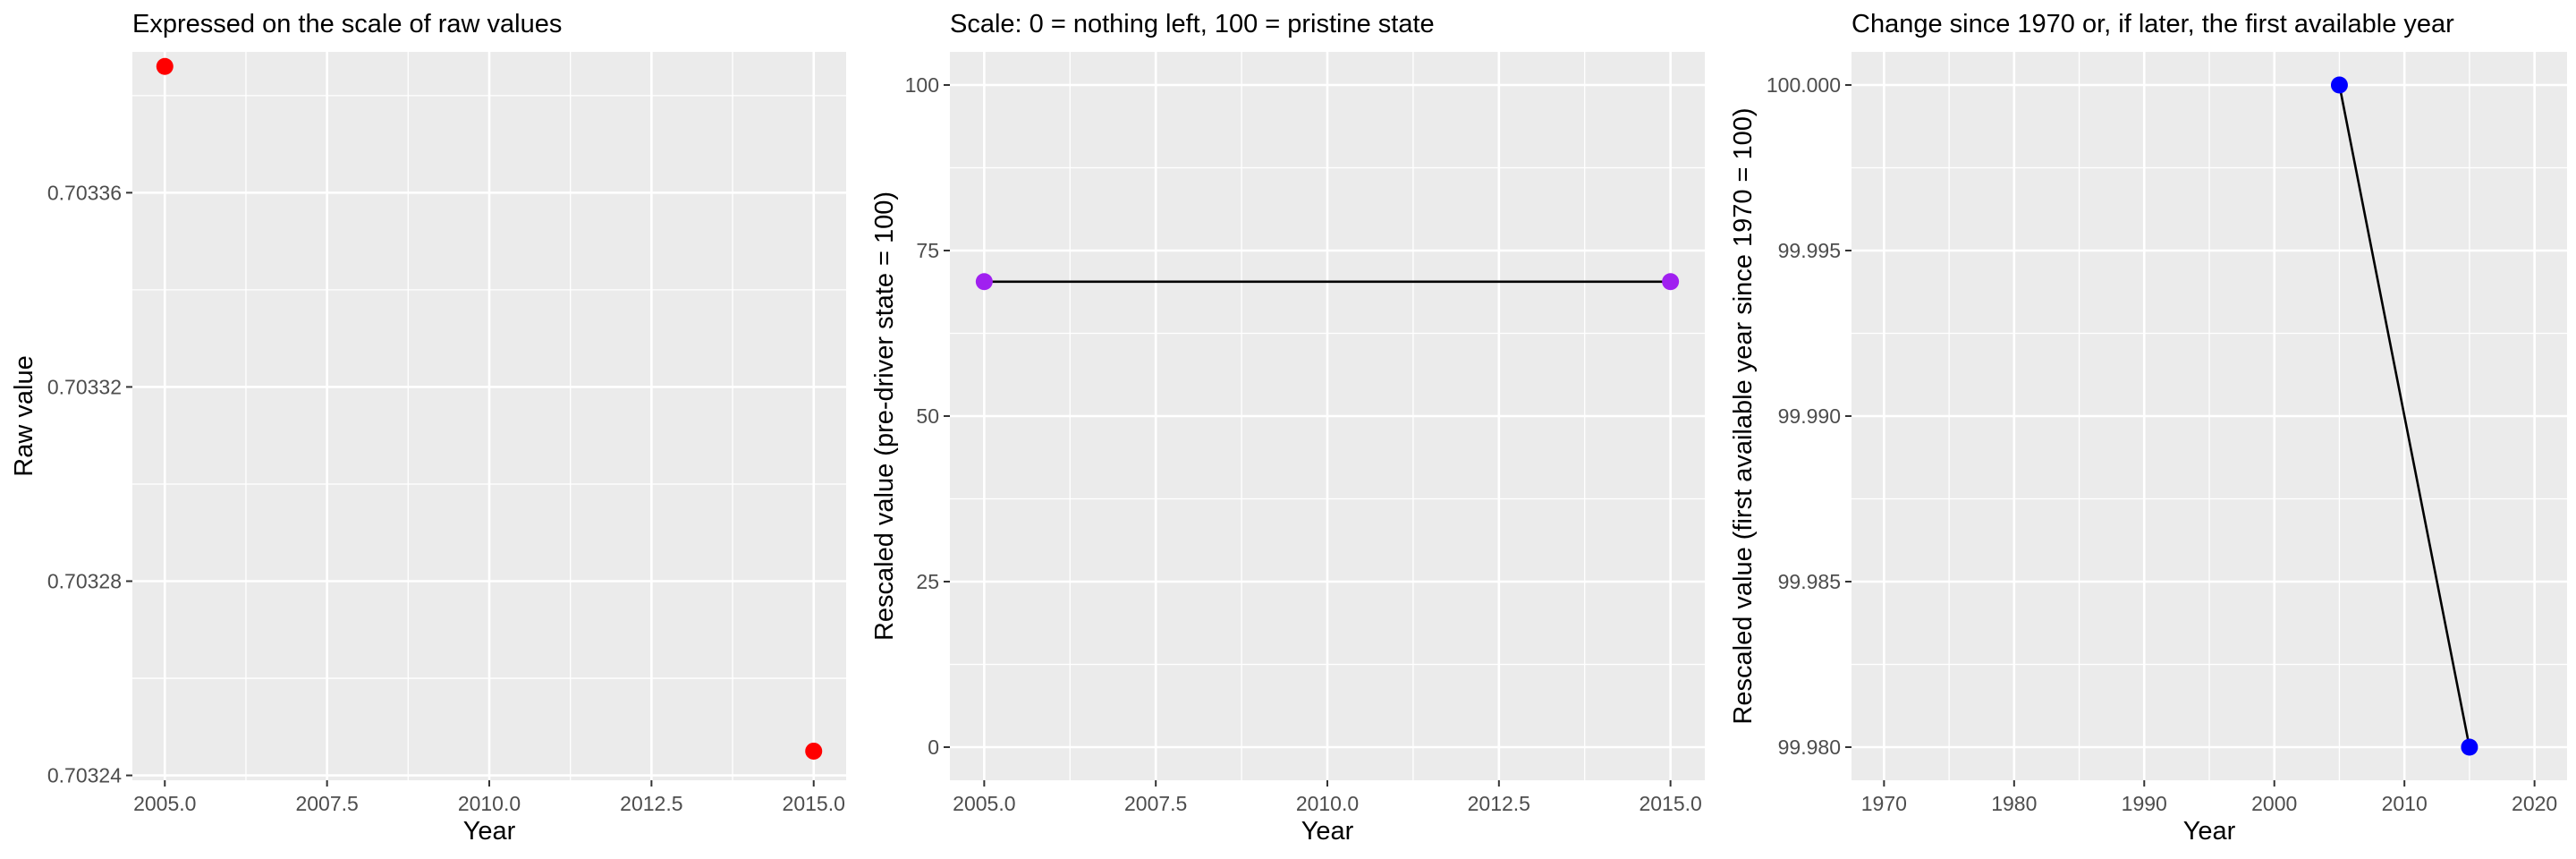 This screenshot has height=859, width=2576. Describe the element at coordinates (1804, 85) in the screenshot. I see `change-since-1970-y-tick-label: 100.000` at that location.